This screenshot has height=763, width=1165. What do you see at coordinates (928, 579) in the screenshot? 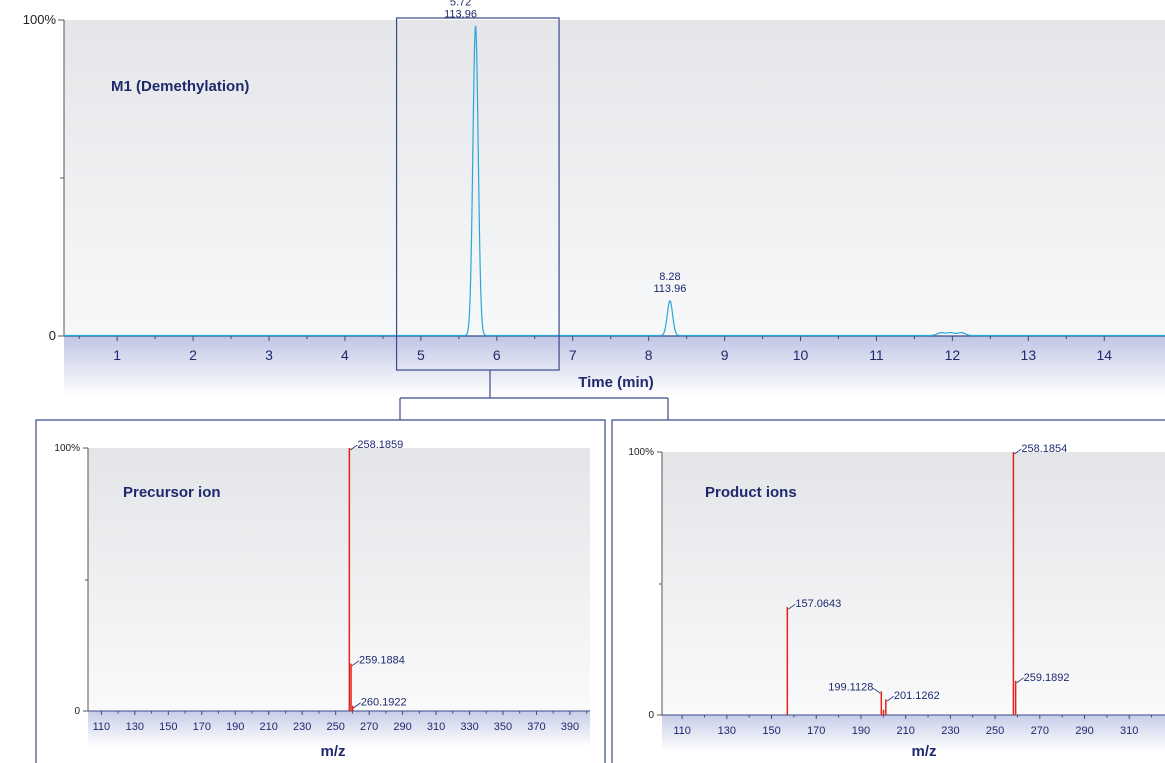
I see `product-peaks: 157.0643 199.1128 201.1262 258.1854 259.1892` at bounding box center [928, 579].